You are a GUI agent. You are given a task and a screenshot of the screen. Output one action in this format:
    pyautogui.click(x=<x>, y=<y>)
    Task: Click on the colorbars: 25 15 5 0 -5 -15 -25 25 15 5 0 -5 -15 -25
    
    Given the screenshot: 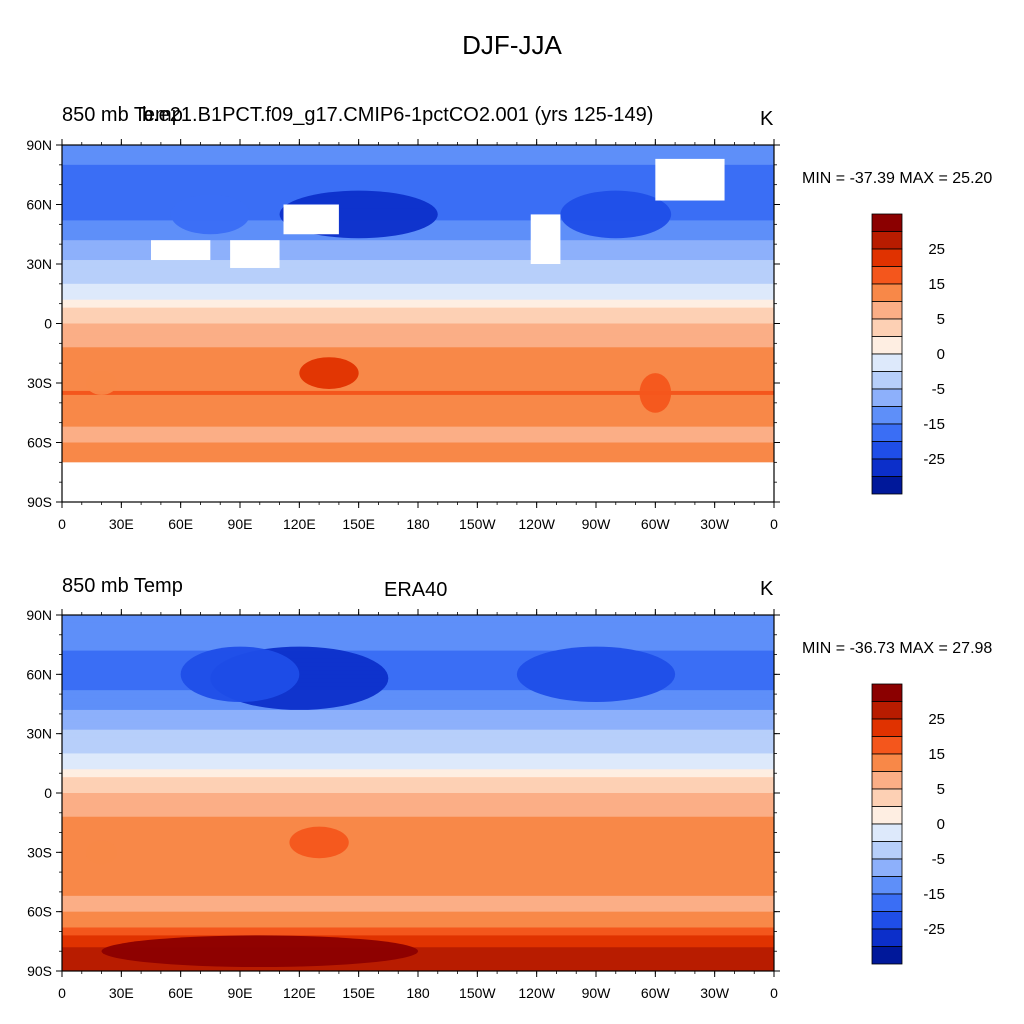 What is the action you would take?
    pyautogui.click(x=908, y=589)
    